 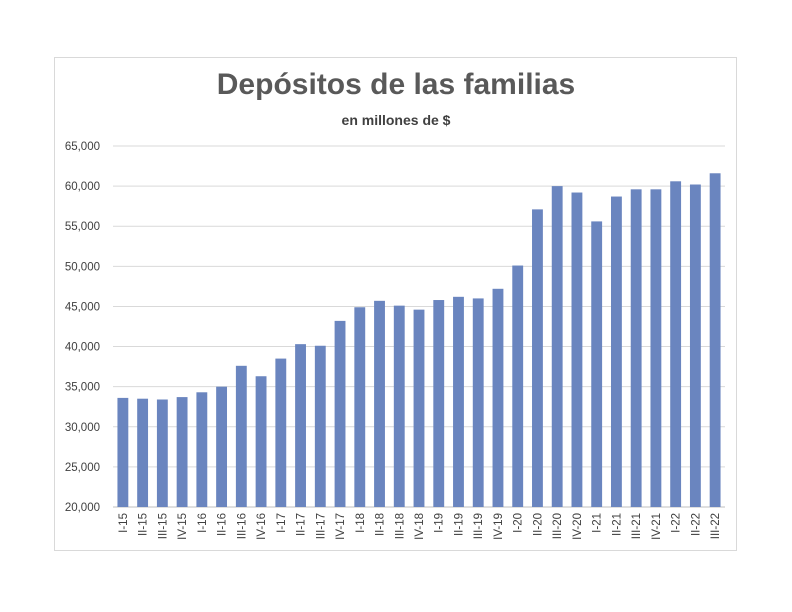 What do you see at coordinates (519, 523) in the screenshot?
I see `x-tick-label: I-20` at bounding box center [519, 523].